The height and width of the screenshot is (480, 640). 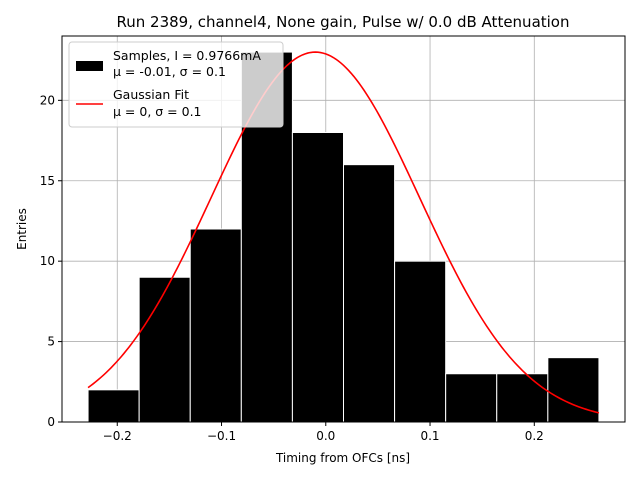 I want to click on x-tick-label: −0.2, so click(x=117, y=436).